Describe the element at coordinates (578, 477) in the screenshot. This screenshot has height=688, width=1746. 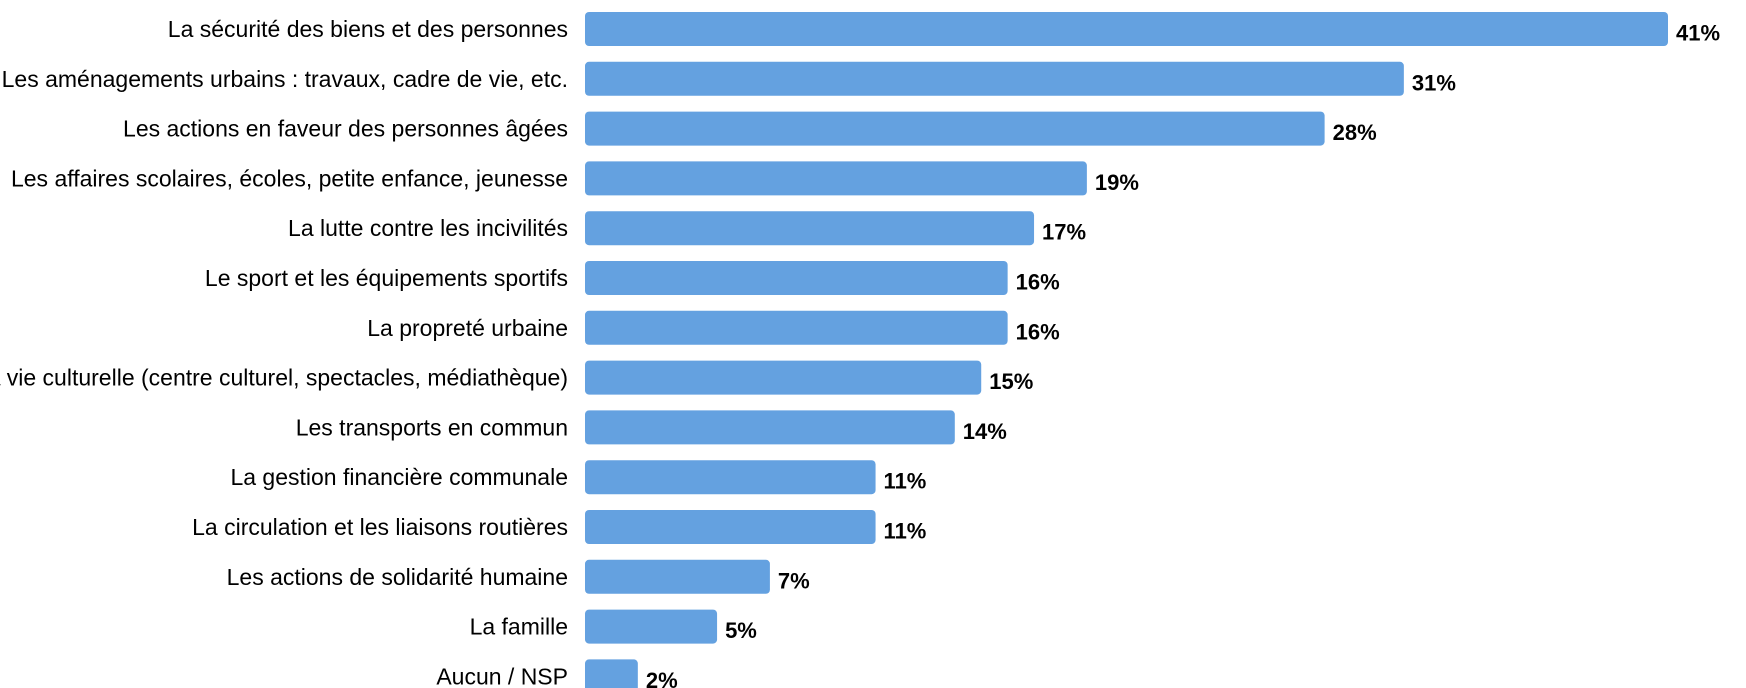
I see `bar-row: La gestion financière communale 11%` at that location.